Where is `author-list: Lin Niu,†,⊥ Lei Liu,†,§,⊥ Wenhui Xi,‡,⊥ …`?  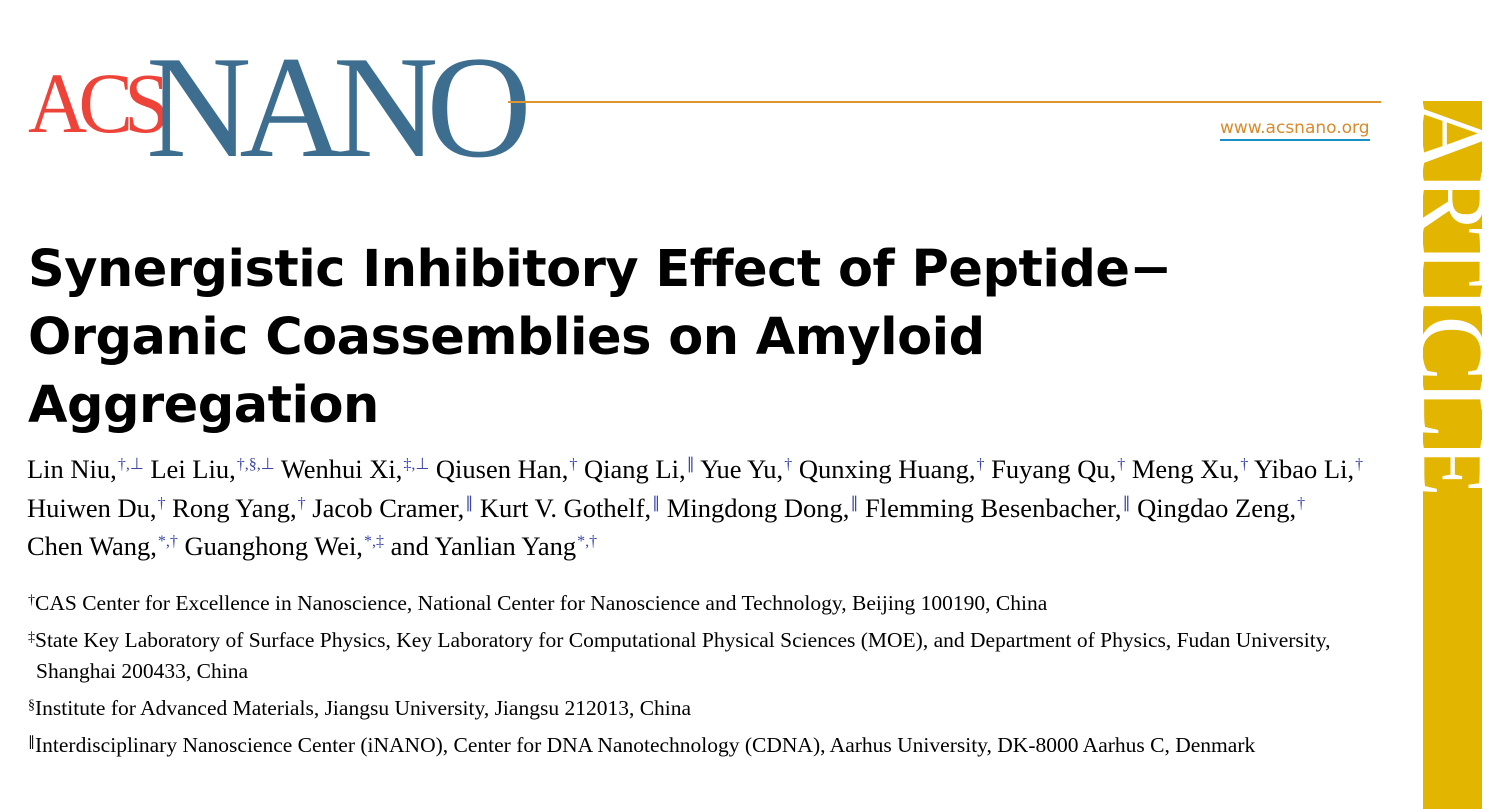
author-list: Lin Niu,†,⊥ Lei Liu,†,§,⊥ Wenhui Xi,‡,⊥ … is located at coordinates (707, 508).